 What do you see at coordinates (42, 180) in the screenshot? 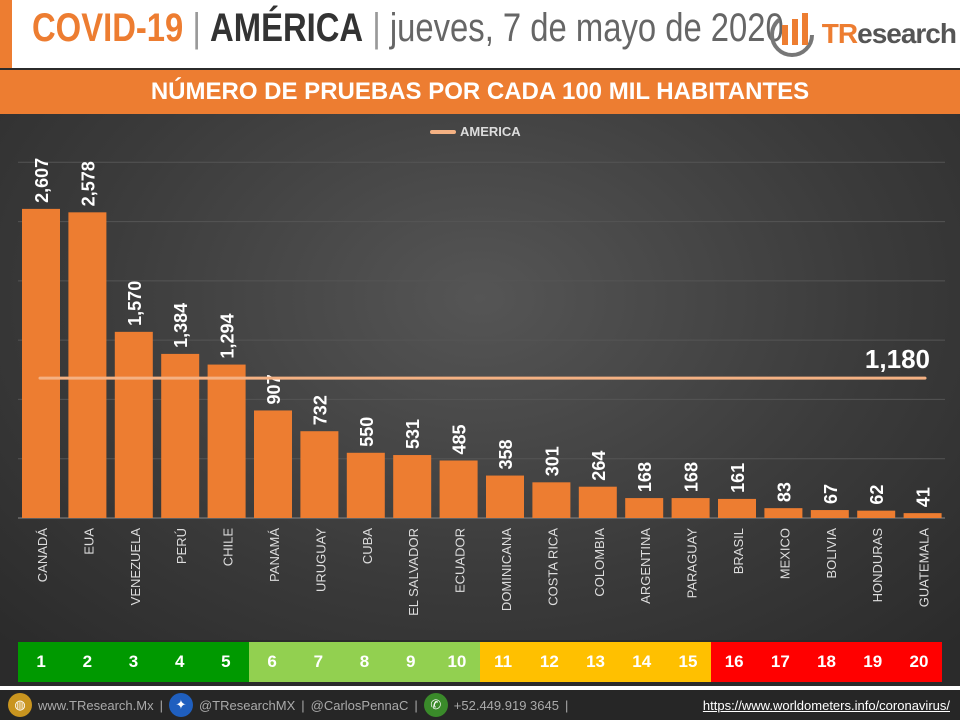
I see `bar-value-label: 2,607` at bounding box center [42, 180].